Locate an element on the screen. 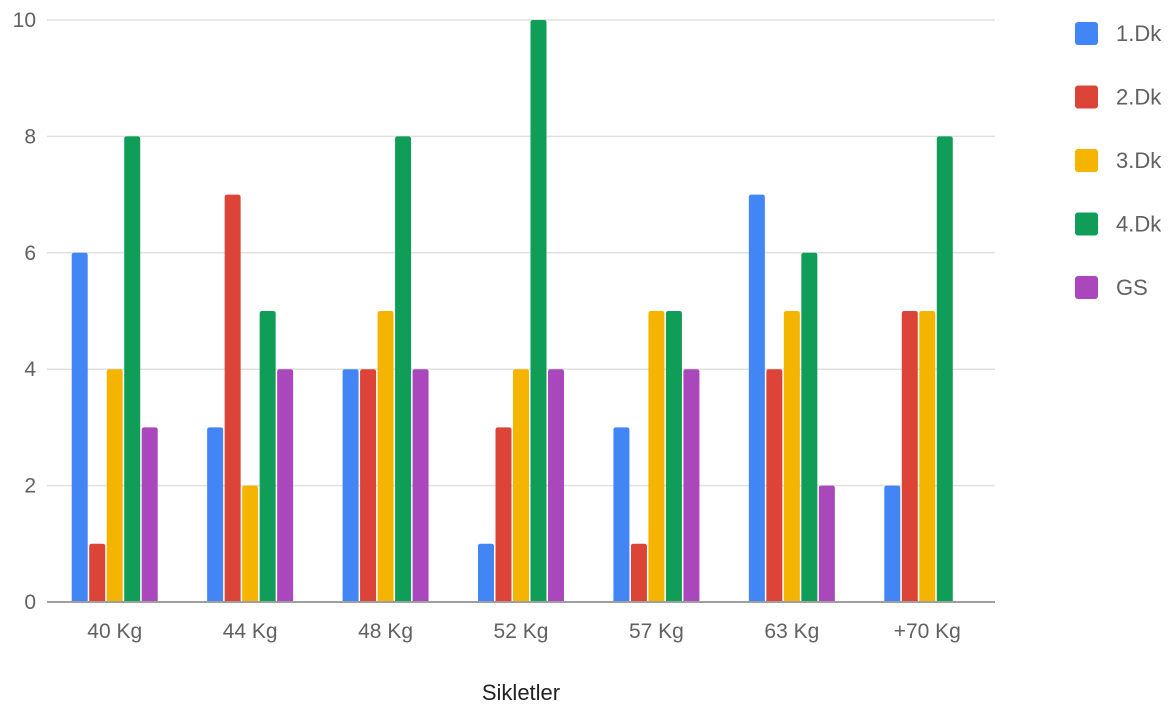 Image resolution: width=1176 pixels, height=712 pixels. y-tick-label: 4 is located at coordinates (30, 369).